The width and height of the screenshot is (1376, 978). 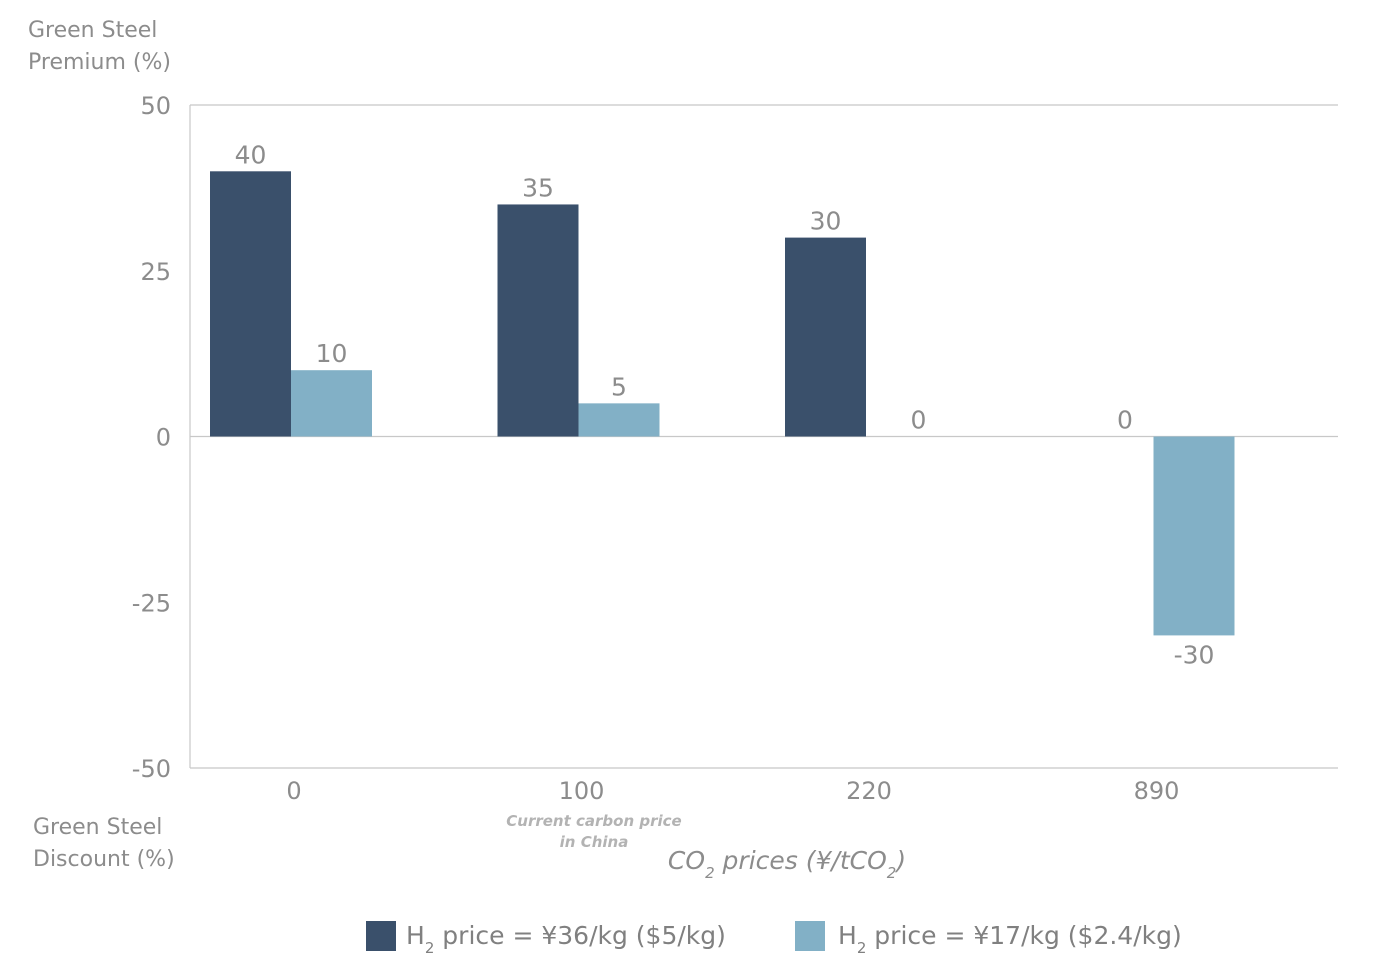 What do you see at coordinates (332, 353) in the screenshot?
I see `data-label-s2-0: 10` at bounding box center [332, 353].